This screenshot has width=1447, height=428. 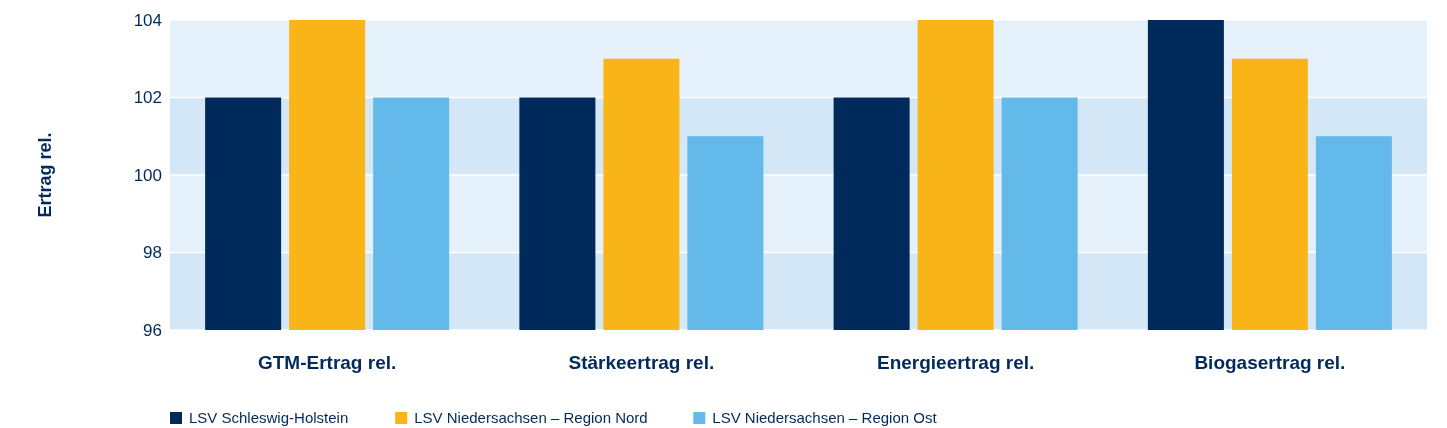 I want to click on x-tick-label: Energieertrag rel., so click(x=955, y=362).